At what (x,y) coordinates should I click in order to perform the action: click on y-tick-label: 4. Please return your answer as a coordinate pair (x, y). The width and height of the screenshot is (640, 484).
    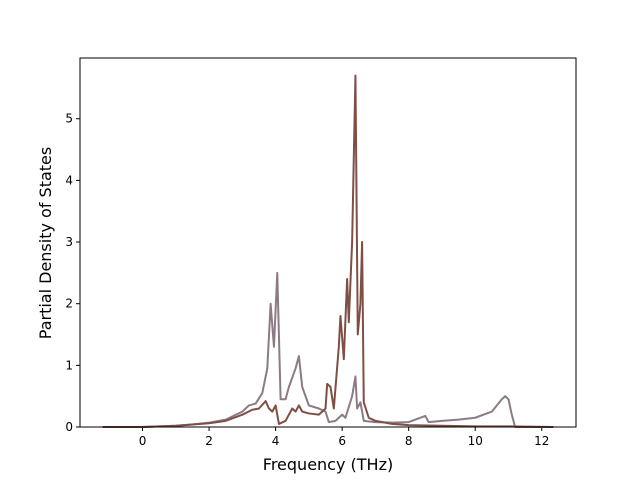
    Looking at the image, I should click on (69, 180).